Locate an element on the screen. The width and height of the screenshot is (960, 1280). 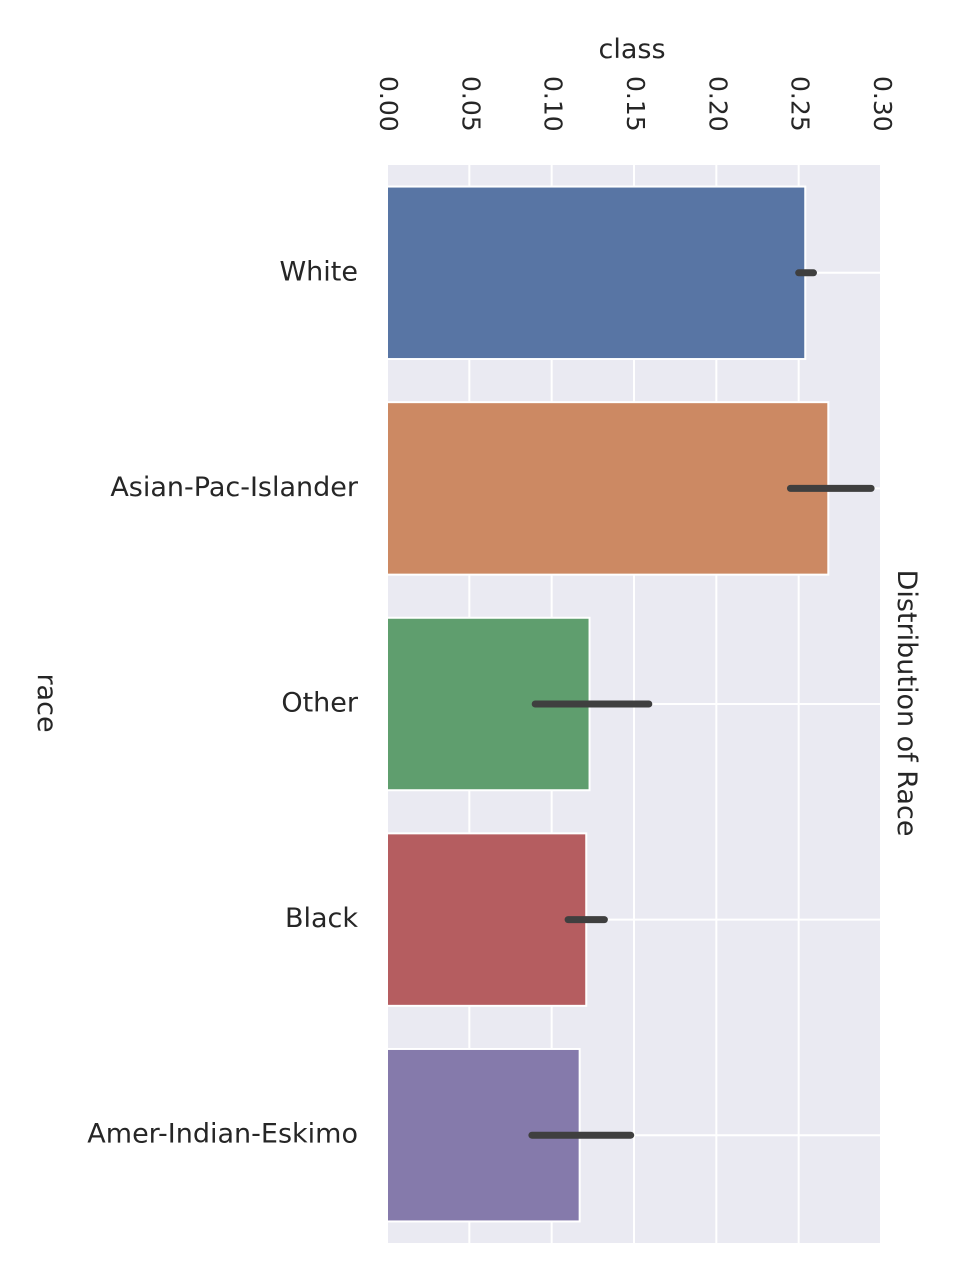
x-tick-label: 0.15 is located at coordinates (635, 104).